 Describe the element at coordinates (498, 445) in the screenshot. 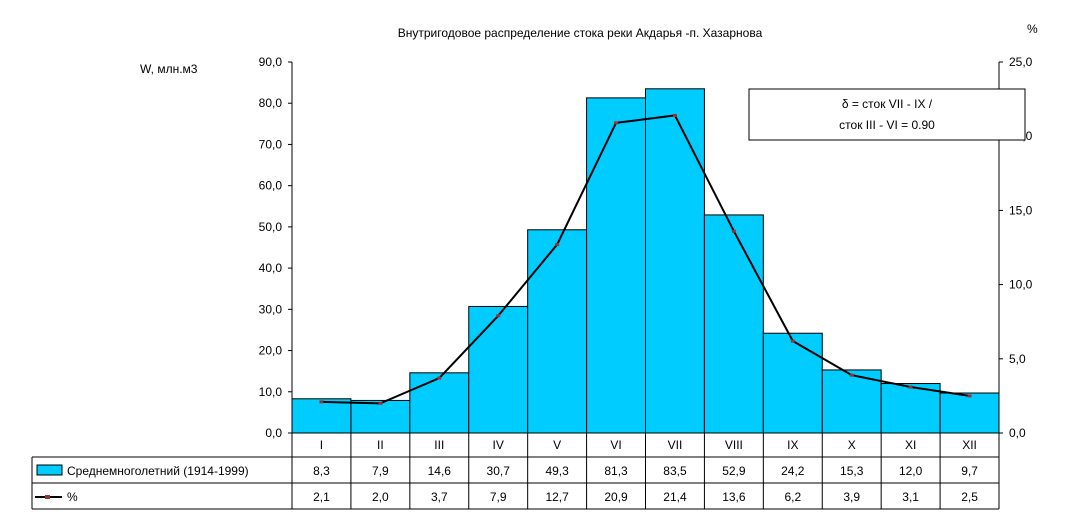

I see `x-tick-label: IV` at that location.